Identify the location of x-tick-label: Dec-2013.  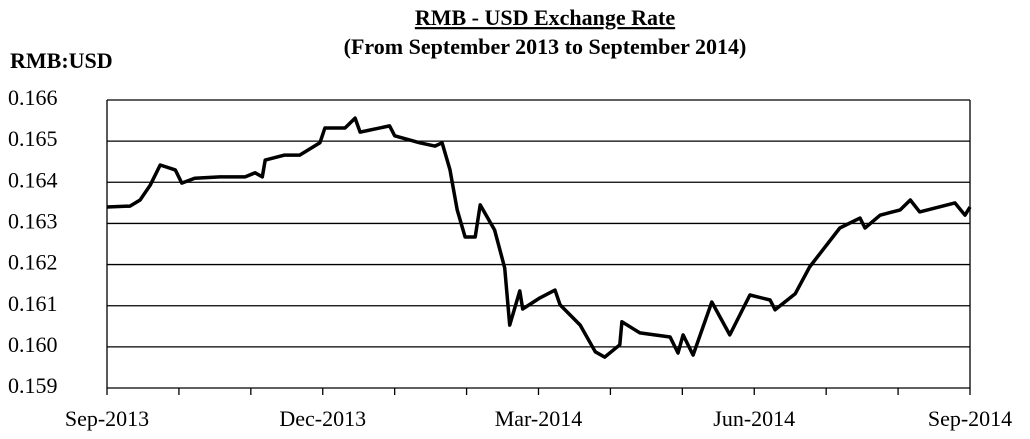
(322, 418).